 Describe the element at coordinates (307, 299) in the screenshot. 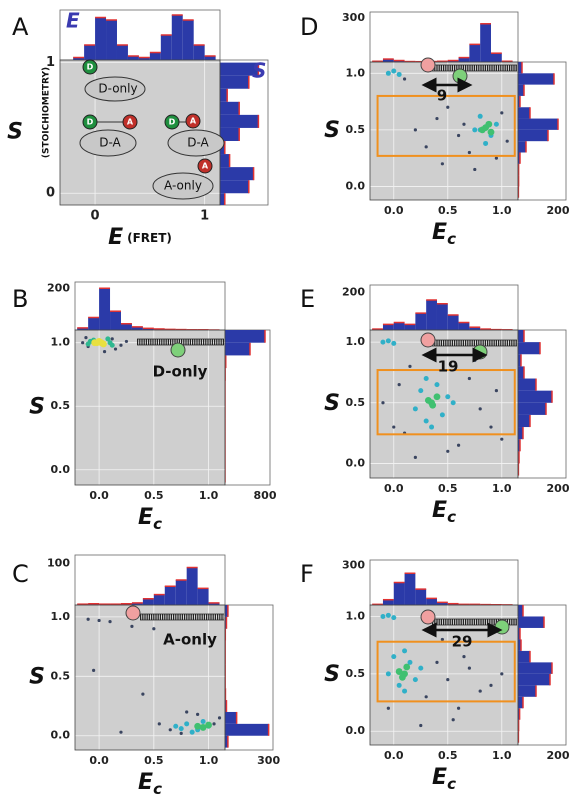

I see `panel-label: E` at that location.